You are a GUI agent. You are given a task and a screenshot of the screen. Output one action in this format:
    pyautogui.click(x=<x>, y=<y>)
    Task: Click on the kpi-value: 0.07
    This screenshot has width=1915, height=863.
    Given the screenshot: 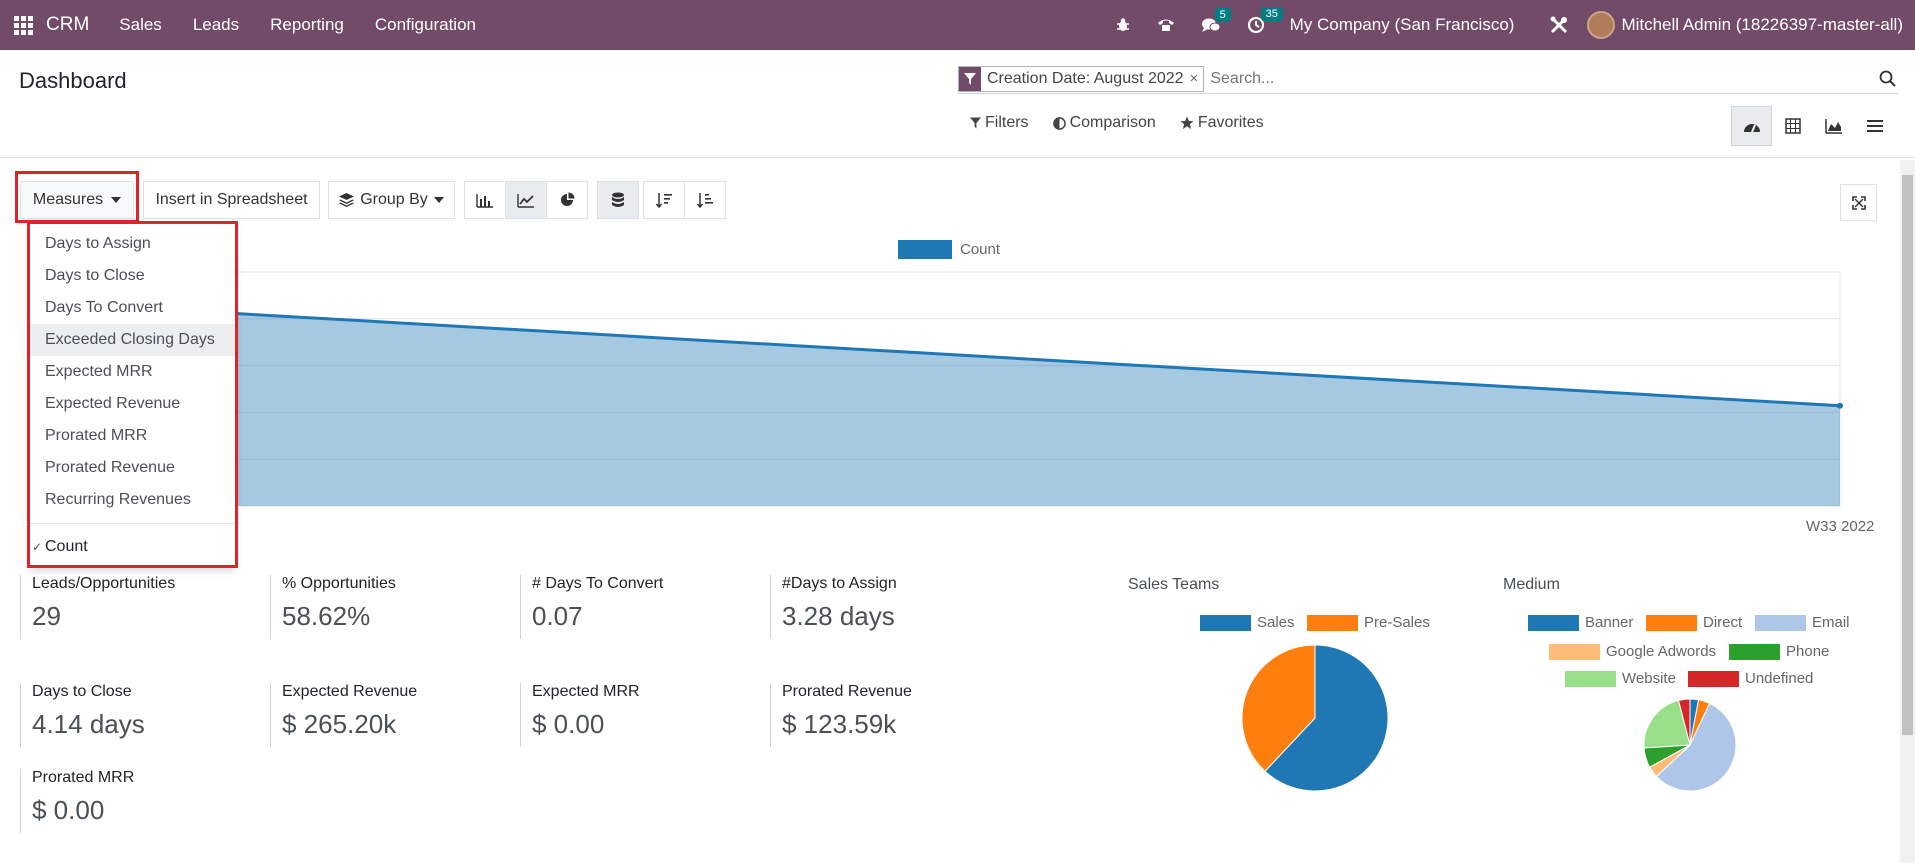 What is the action you would take?
    pyautogui.click(x=557, y=616)
    